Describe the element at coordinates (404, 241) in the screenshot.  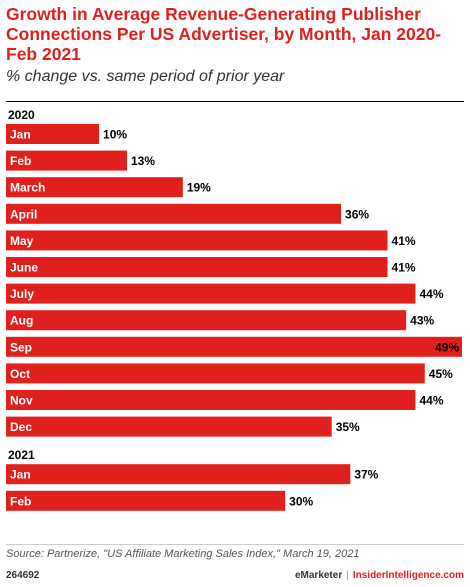
I see `value-label-2020-may: 41%` at that location.